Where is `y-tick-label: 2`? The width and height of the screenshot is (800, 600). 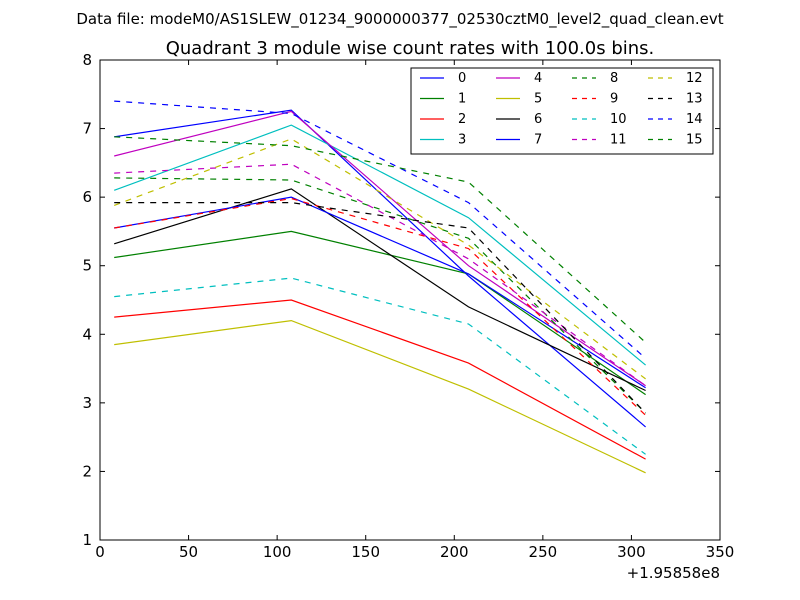 y-tick-label: 2 is located at coordinates (87, 471).